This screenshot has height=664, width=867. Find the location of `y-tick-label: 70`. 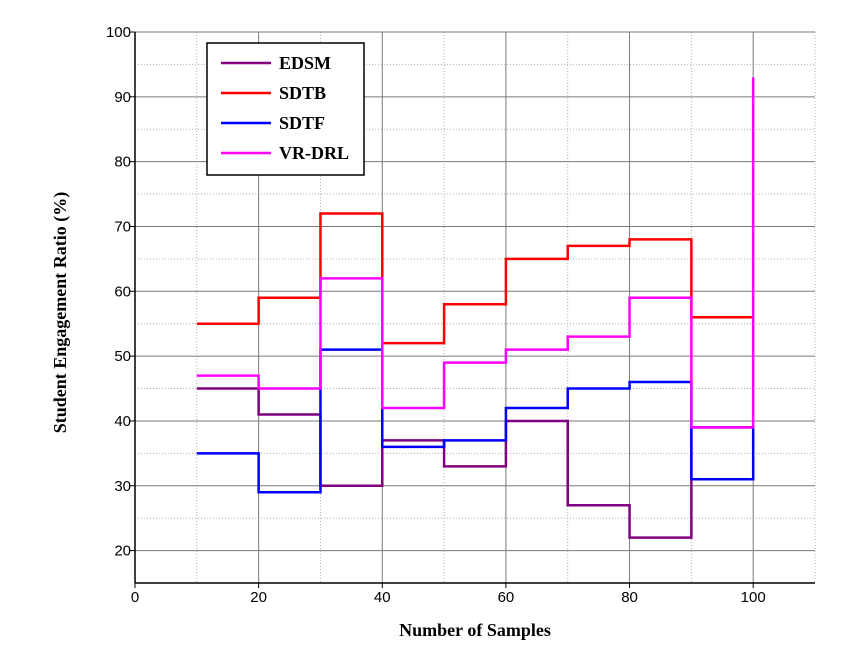

y-tick-label: 70 is located at coordinates (122, 226).